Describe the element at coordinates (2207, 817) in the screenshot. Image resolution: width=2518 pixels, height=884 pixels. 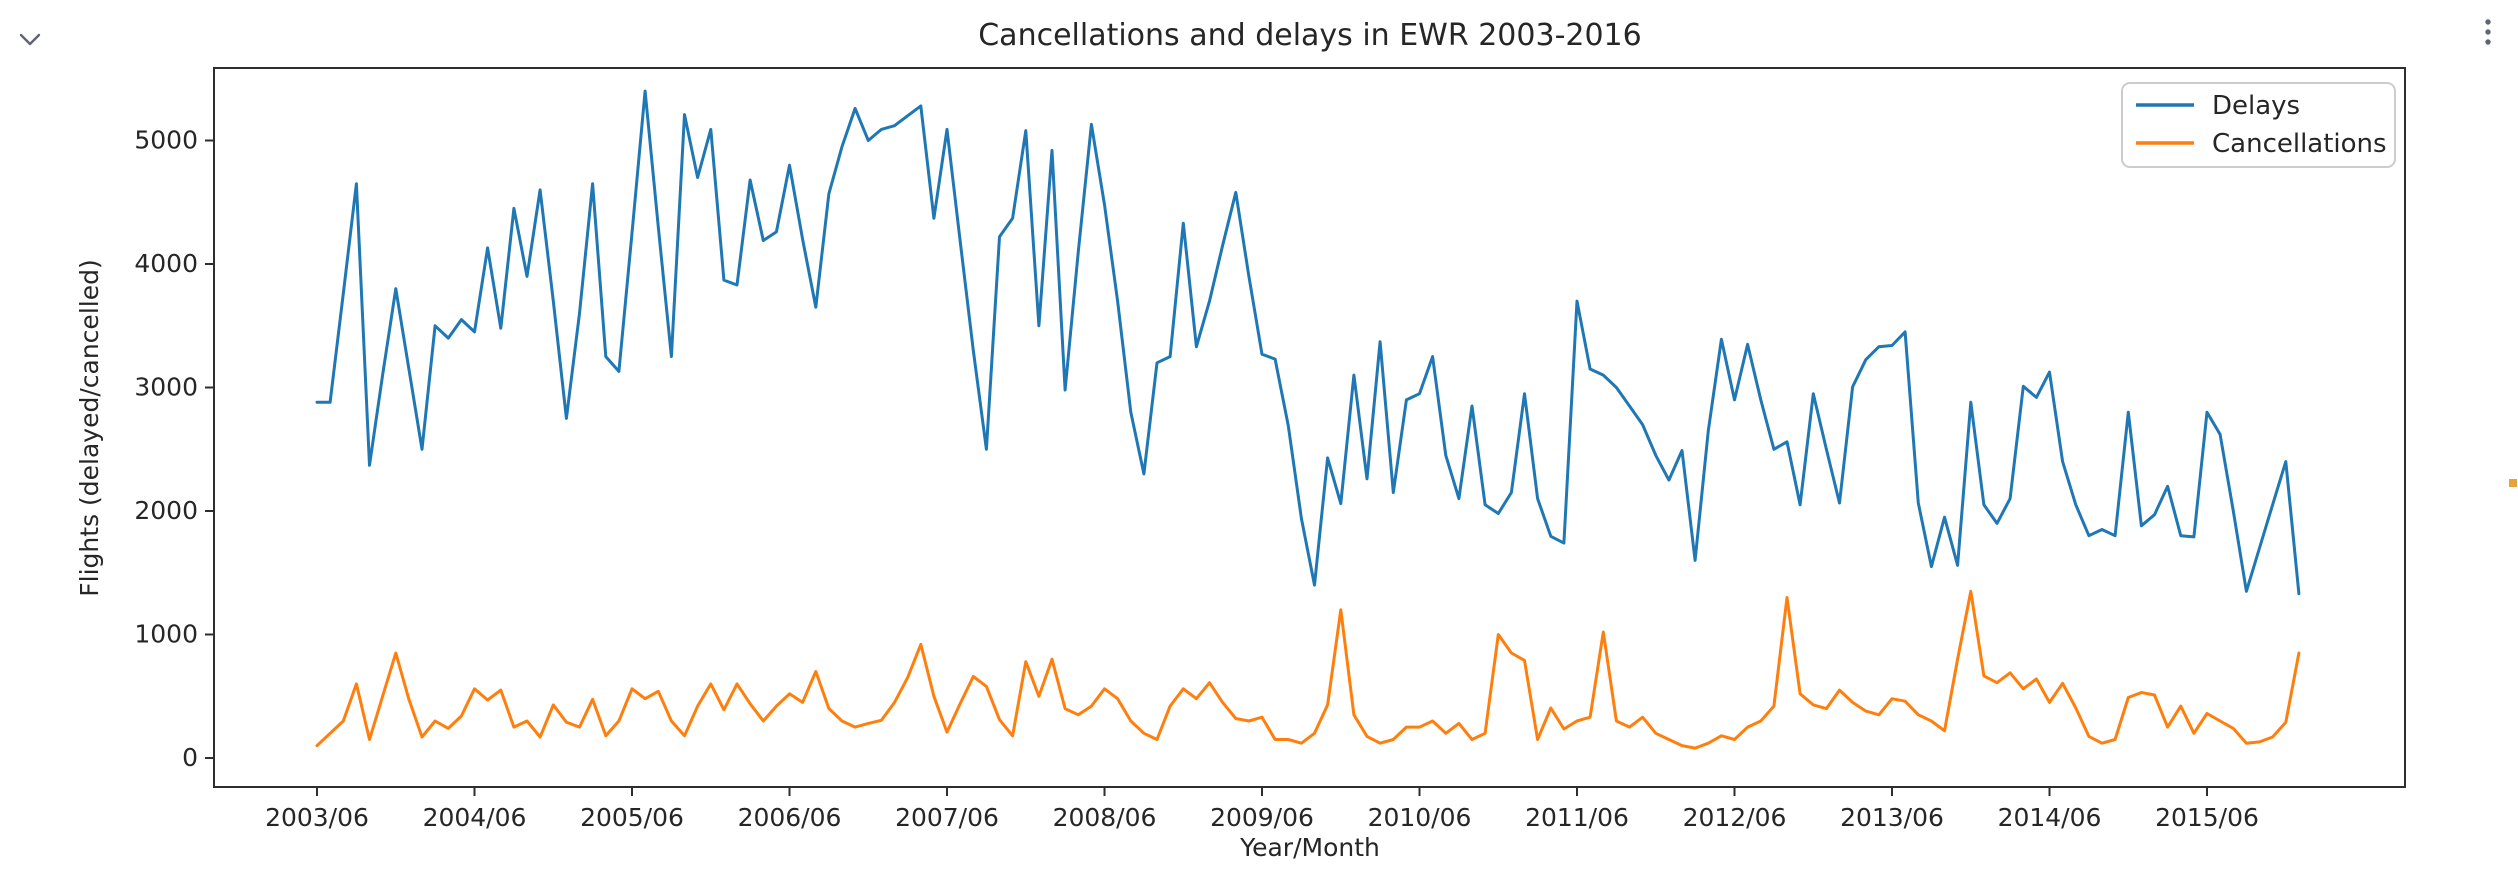
I see `x-tick-label: 2015/06` at that location.